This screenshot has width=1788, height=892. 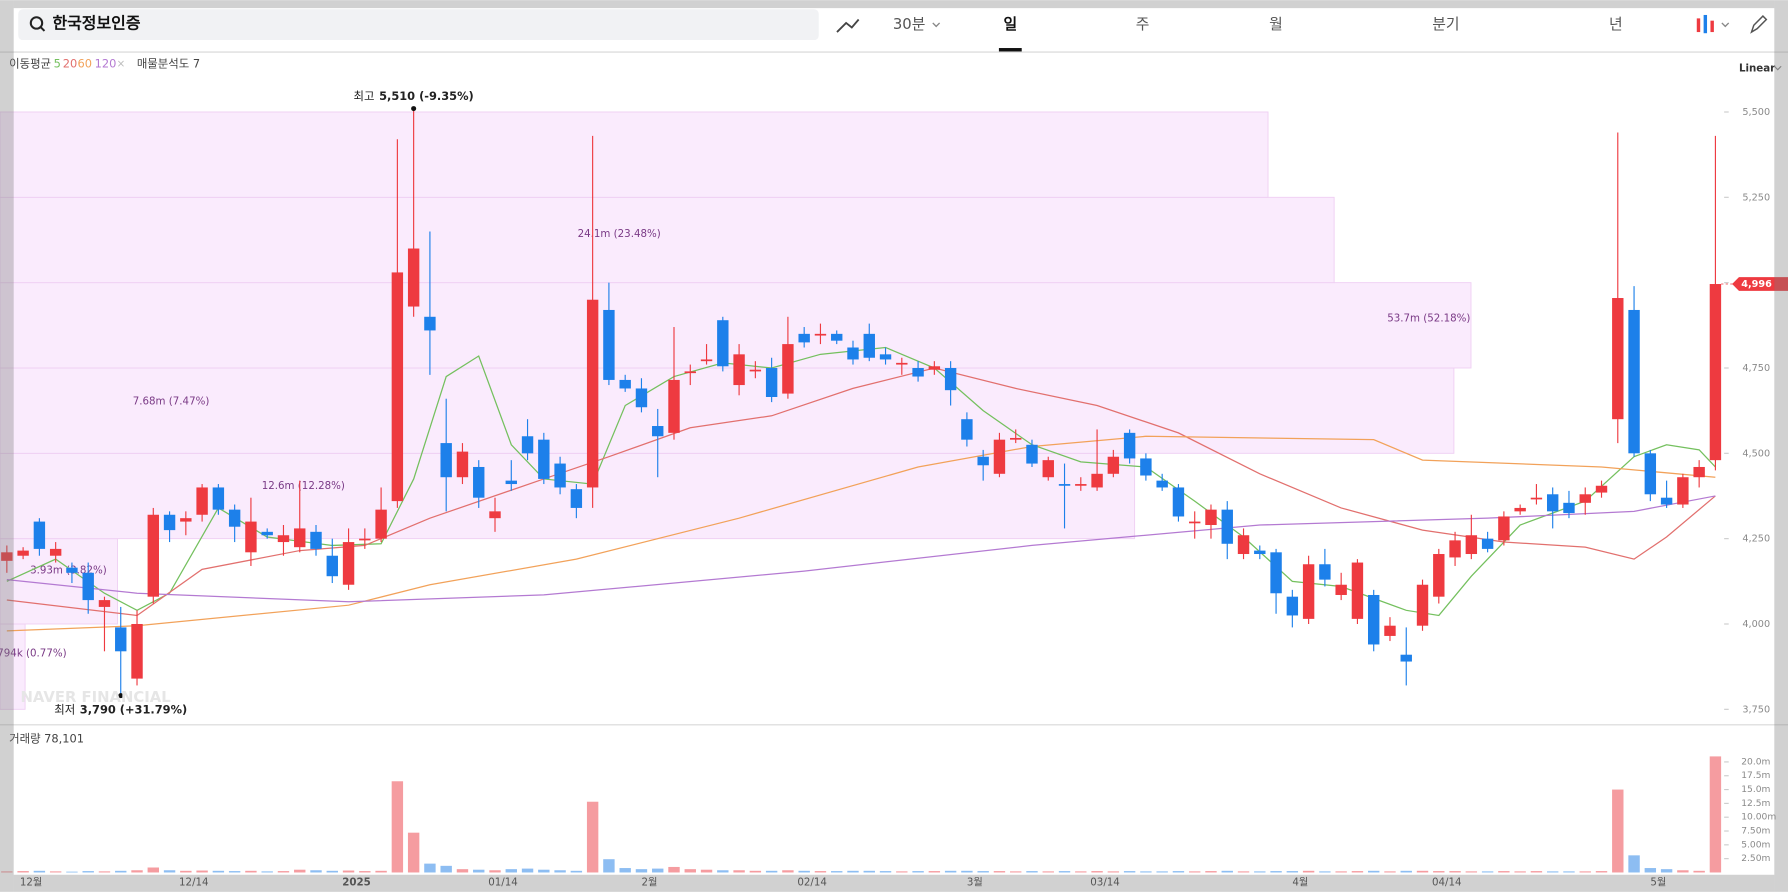 What do you see at coordinates (1755, 804) in the screenshot?
I see `volume-tick-label: 12.5m` at bounding box center [1755, 804].